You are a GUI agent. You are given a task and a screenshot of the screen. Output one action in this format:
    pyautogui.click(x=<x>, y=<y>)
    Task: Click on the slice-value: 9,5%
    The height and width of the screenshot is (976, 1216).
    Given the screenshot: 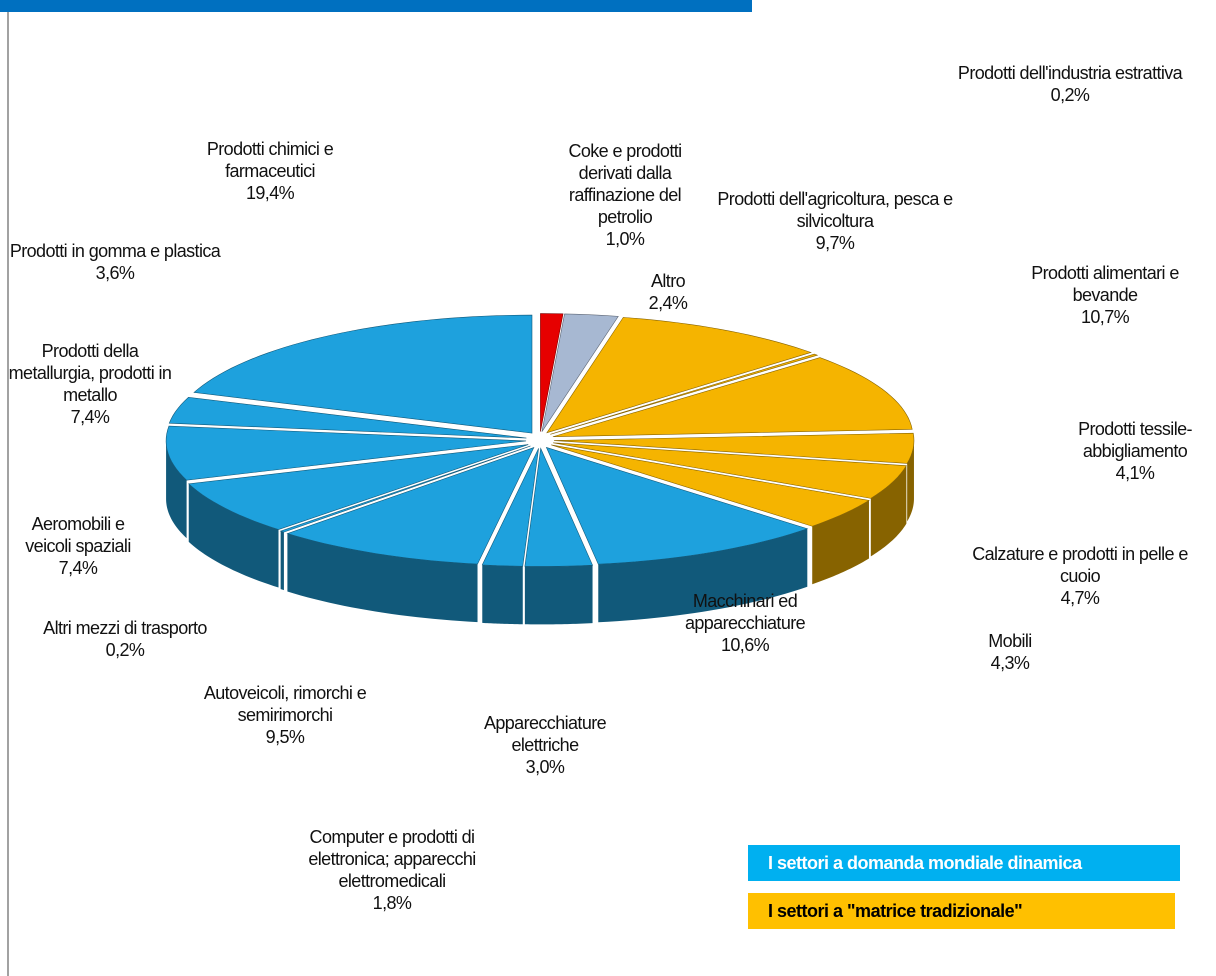 What is the action you would take?
    pyautogui.click(x=285, y=737)
    